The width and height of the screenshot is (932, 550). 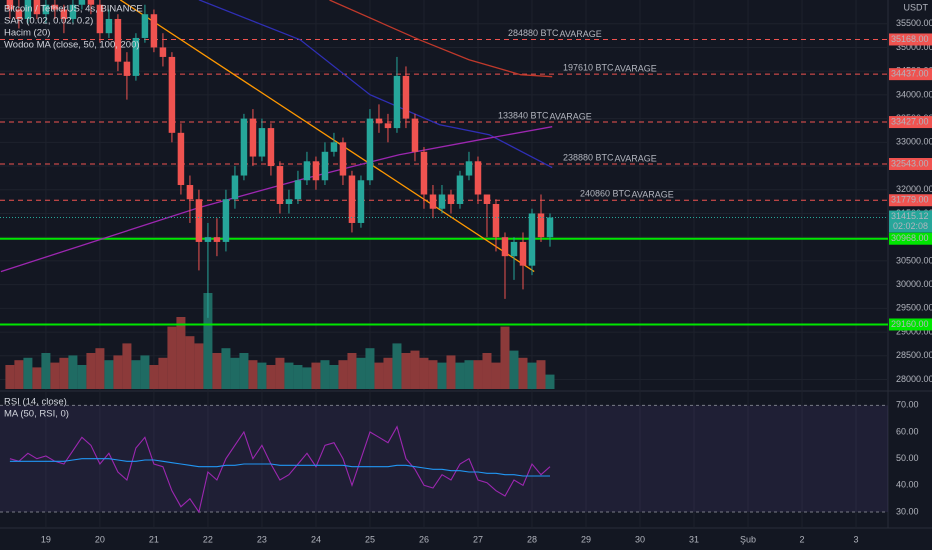 I want to click on x-tick-label: 26, so click(x=424, y=539).